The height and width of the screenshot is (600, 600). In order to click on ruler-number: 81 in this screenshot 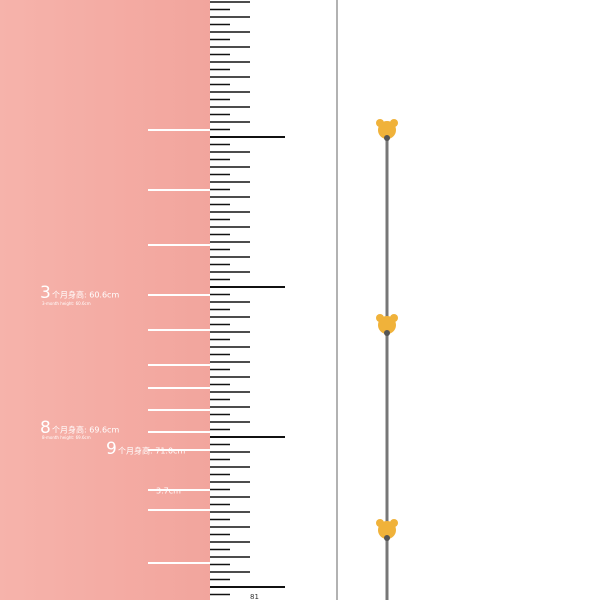, I will do `click(254, 596)`.